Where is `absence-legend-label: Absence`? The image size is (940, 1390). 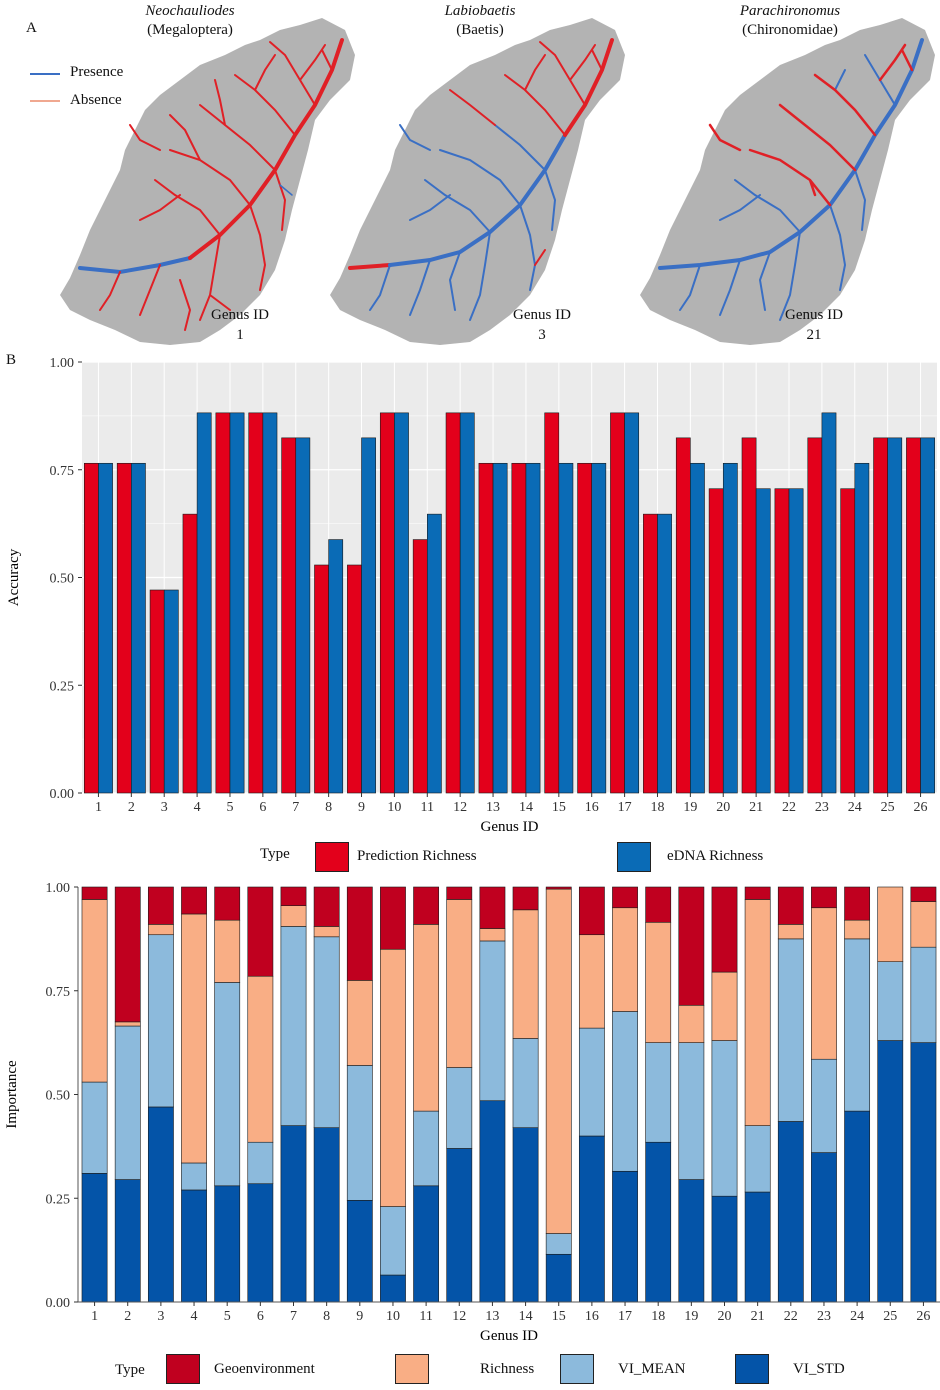
absence-legend-label: Absence is located at coordinates (96, 100).